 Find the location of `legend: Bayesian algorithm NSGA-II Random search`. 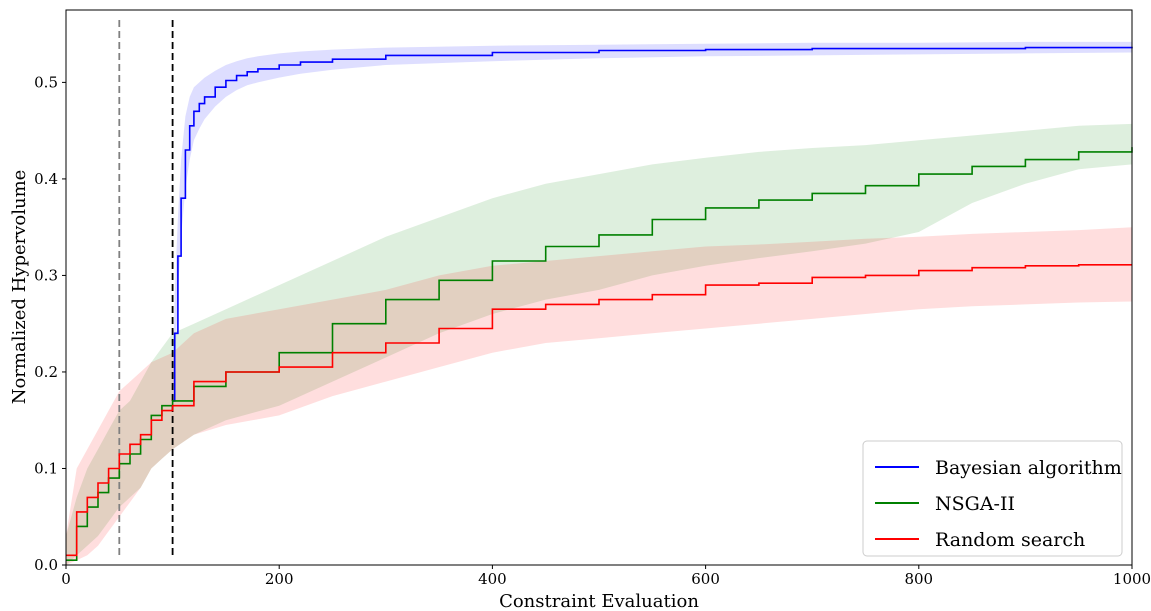

legend: Bayesian algorithm NSGA-II Random search is located at coordinates (992, 498).